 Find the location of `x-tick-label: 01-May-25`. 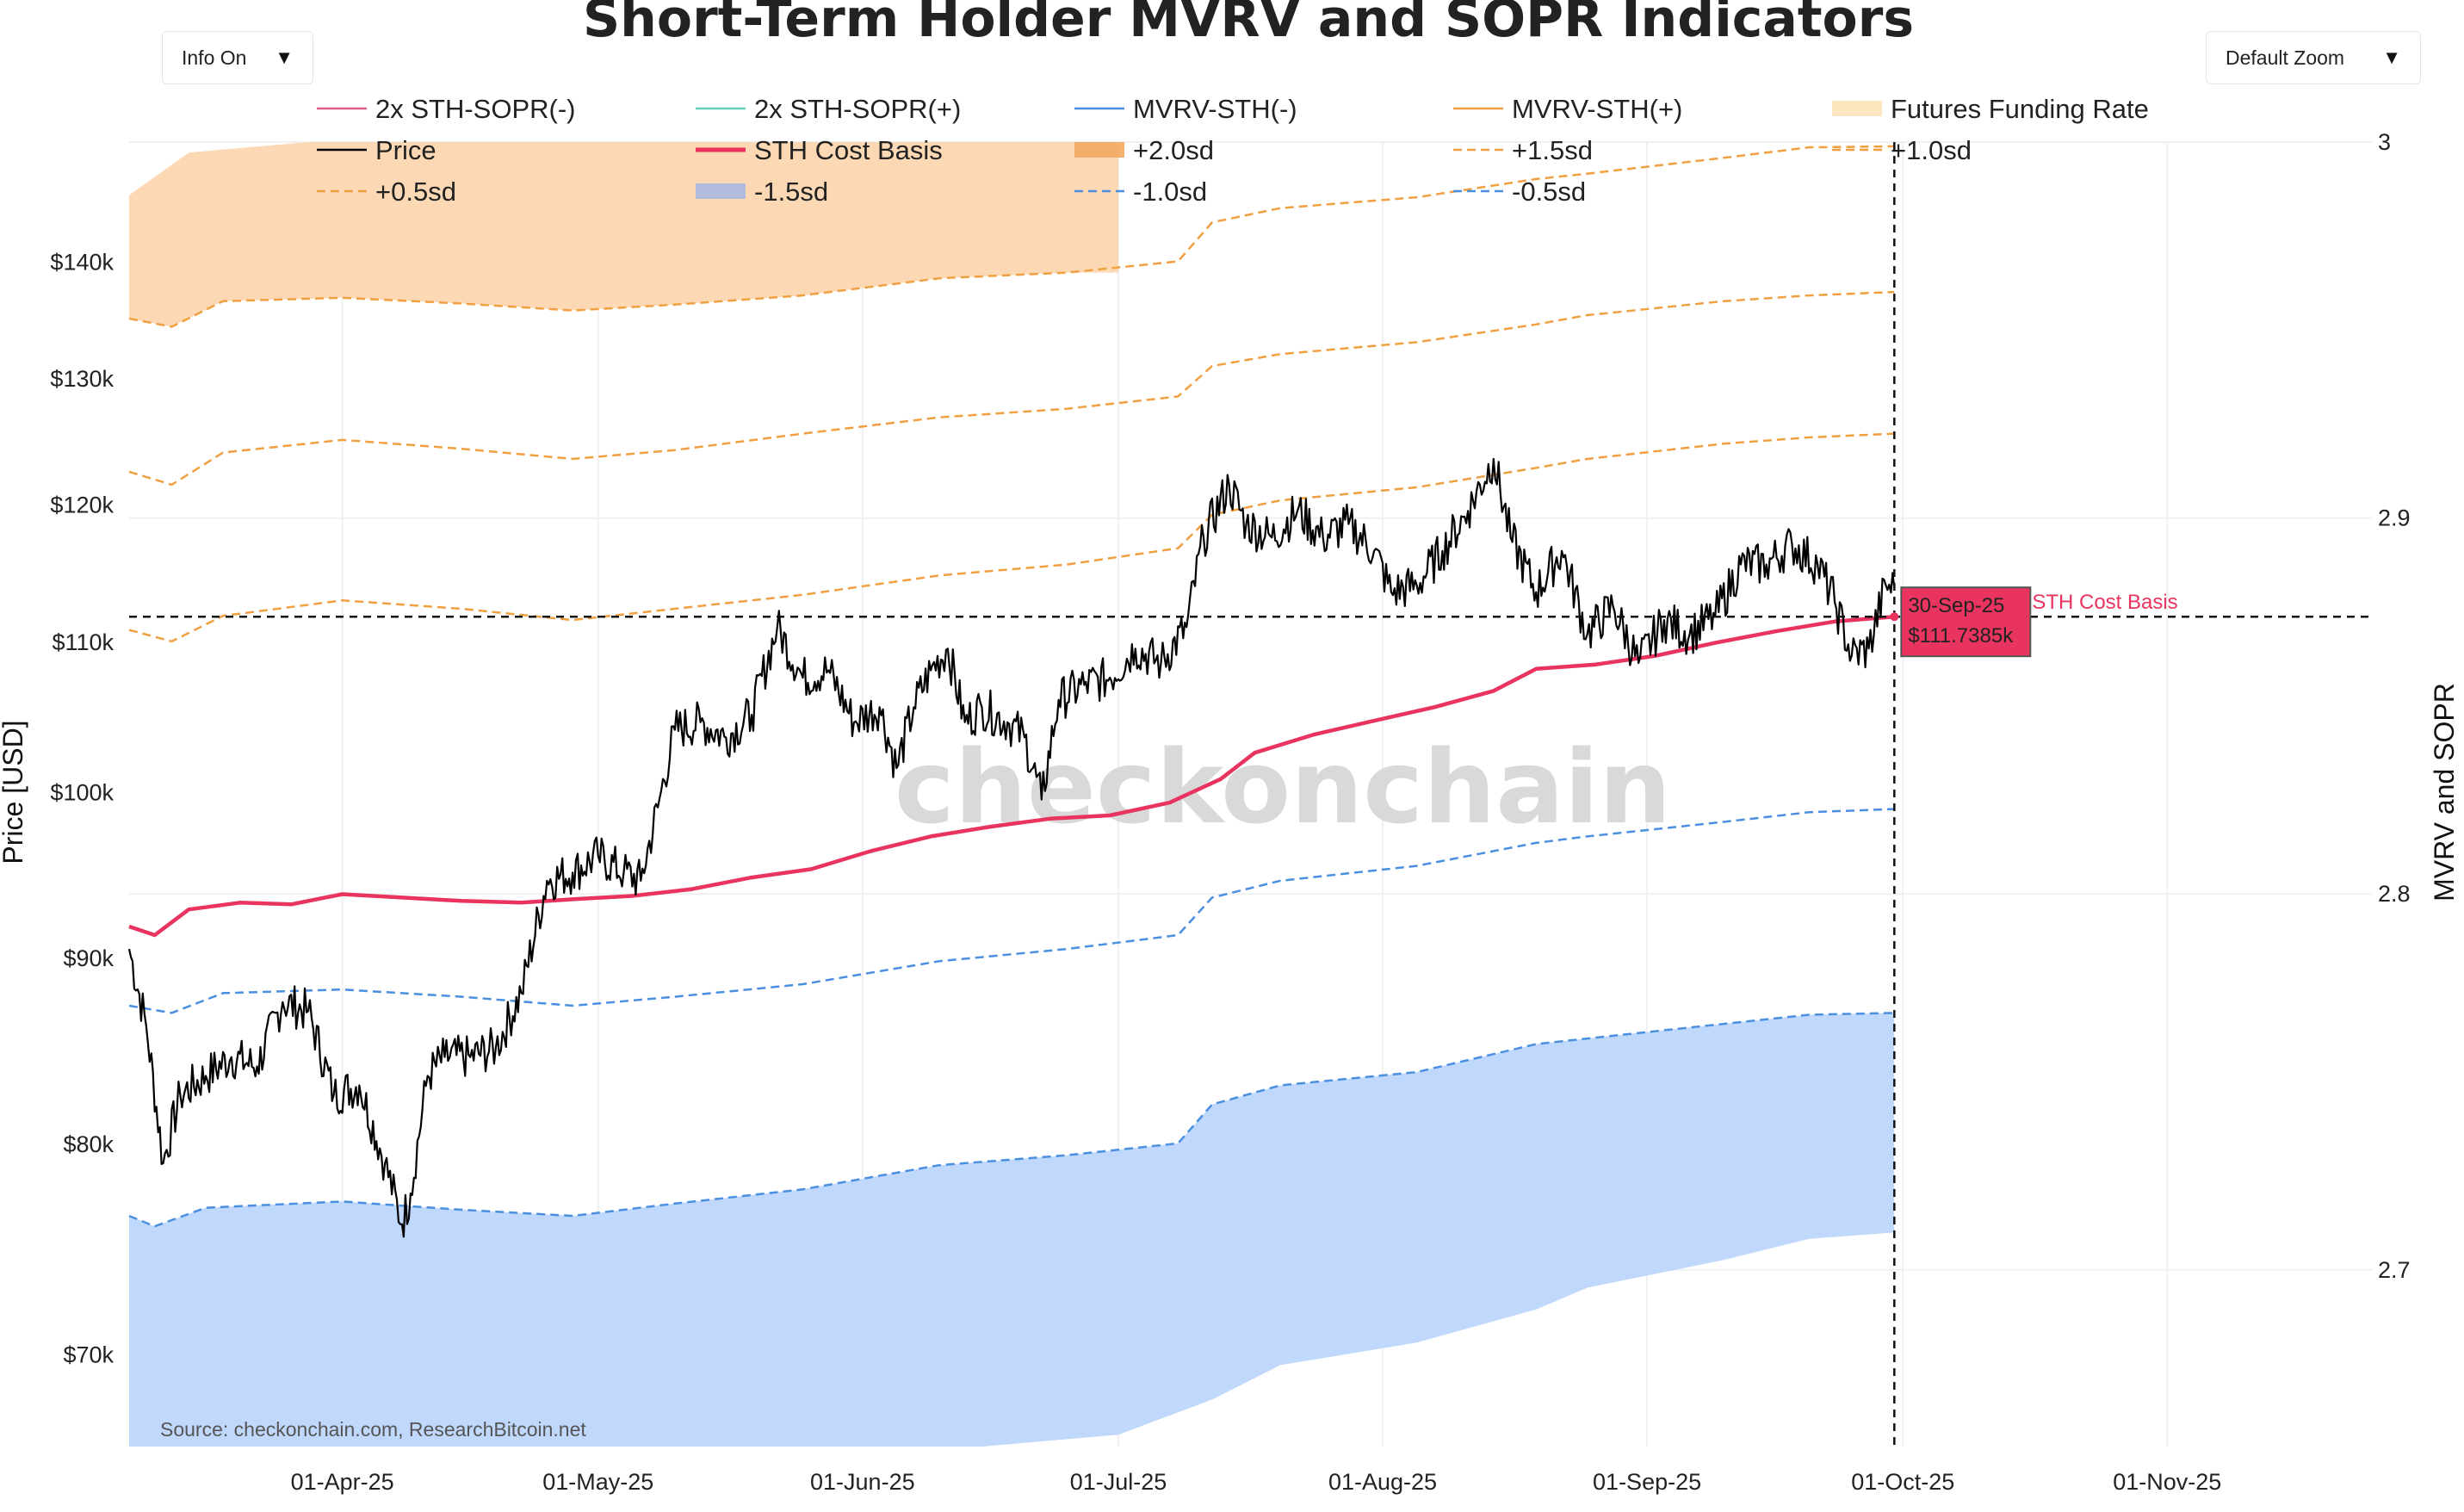

x-tick-label: 01-May-25 is located at coordinates (597, 1482).